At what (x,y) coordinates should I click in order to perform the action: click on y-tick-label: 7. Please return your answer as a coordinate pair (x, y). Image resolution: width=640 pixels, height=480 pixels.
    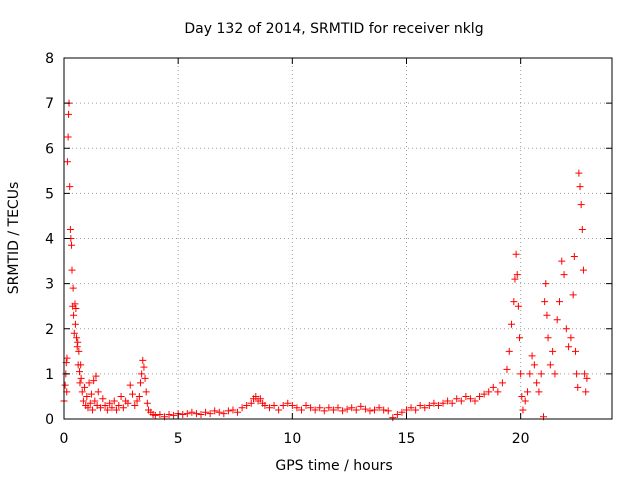
    Looking at the image, I should click on (49, 104).